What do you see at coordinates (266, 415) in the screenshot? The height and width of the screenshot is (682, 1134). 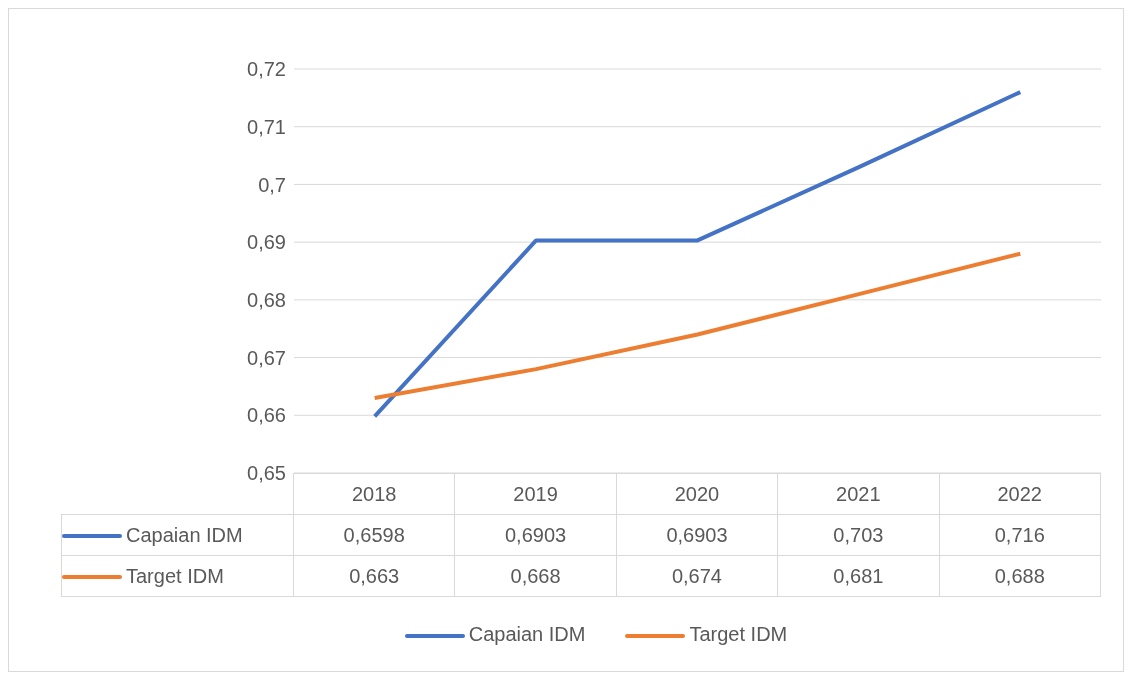 I see `y-tick-label: 0,66` at bounding box center [266, 415].